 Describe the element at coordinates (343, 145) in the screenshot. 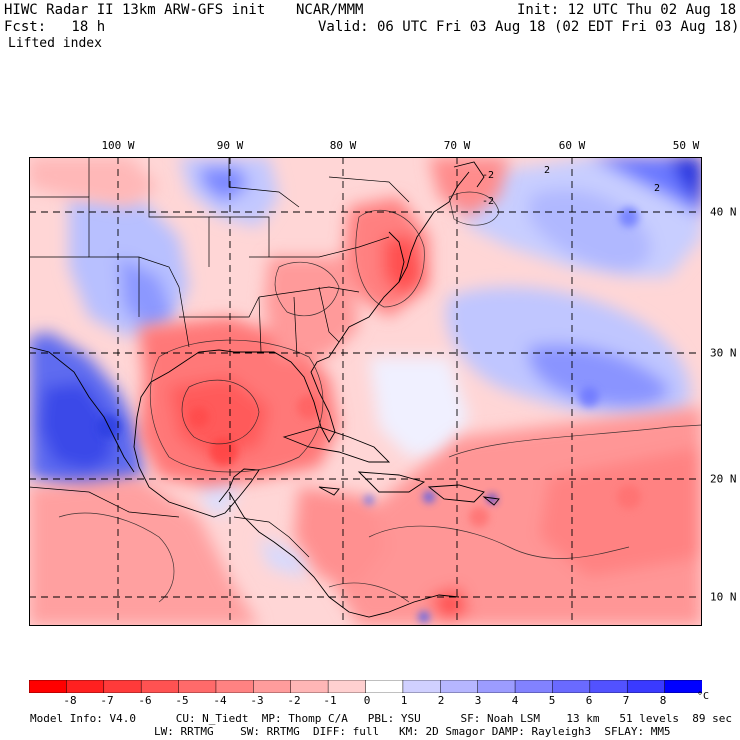

I see `lon-label: 80 W` at that location.